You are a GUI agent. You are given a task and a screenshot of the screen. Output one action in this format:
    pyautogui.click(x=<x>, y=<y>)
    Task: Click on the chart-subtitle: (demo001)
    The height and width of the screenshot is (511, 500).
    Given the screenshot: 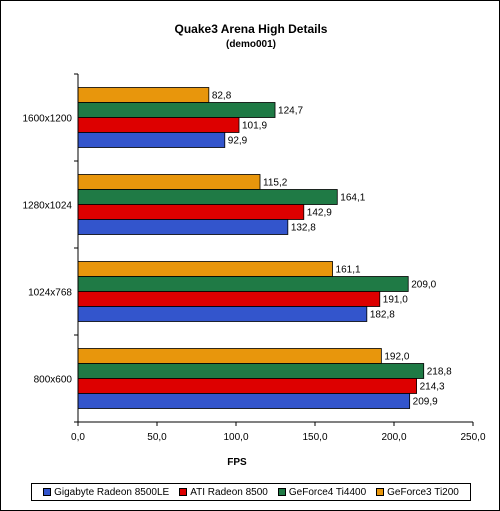 What is the action you would take?
    pyautogui.click(x=251, y=44)
    